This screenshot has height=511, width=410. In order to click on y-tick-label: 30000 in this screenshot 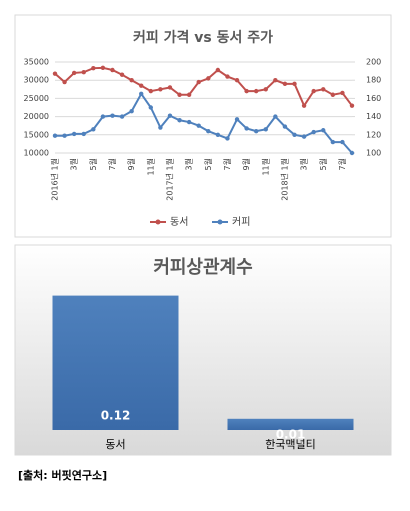, I will do `click(36, 80)`.